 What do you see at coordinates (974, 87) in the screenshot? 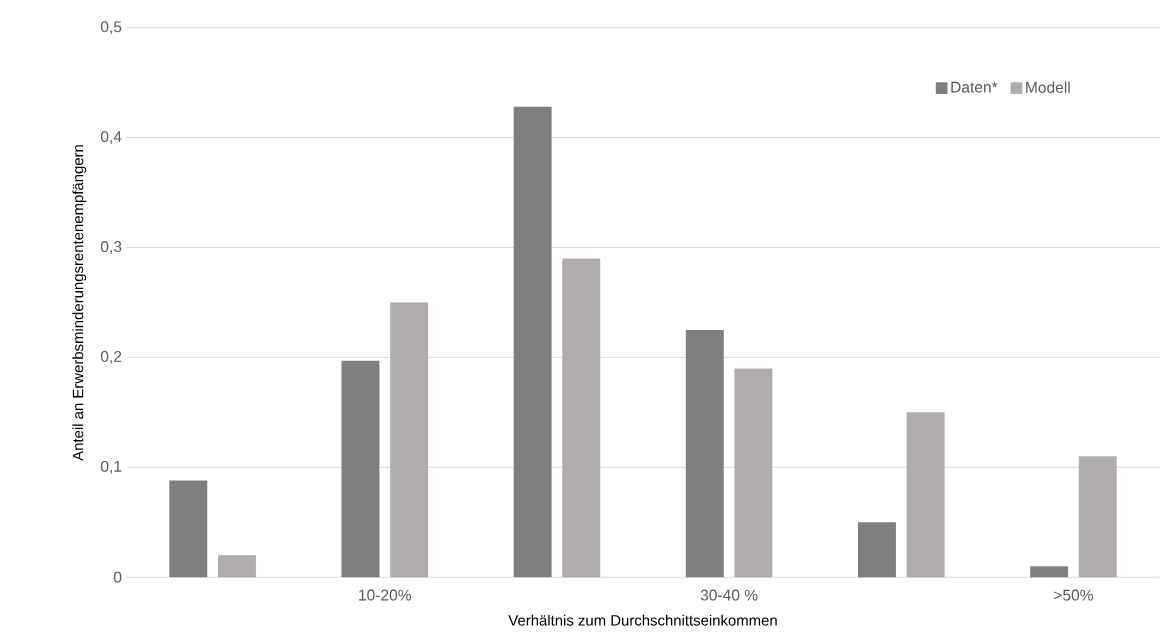
I see `legend-label: Daten*` at bounding box center [974, 87].